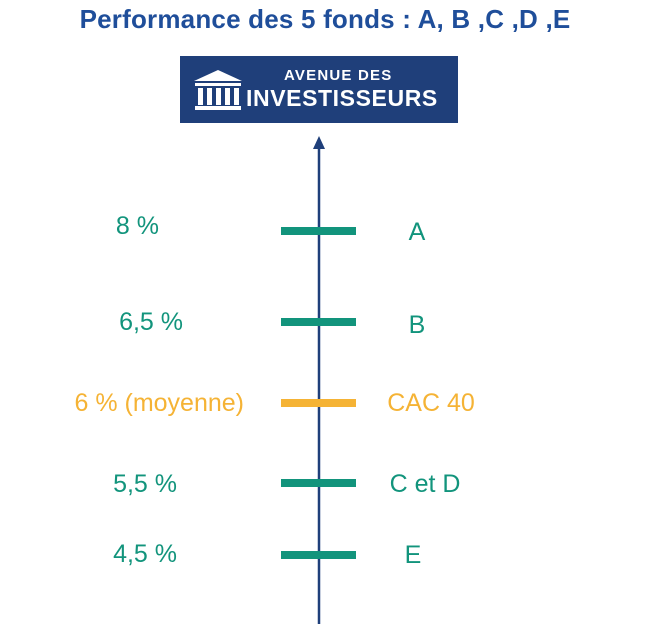  Describe the element at coordinates (151, 322) in the screenshot. I see `performance-value-label: 6,5 %` at that location.